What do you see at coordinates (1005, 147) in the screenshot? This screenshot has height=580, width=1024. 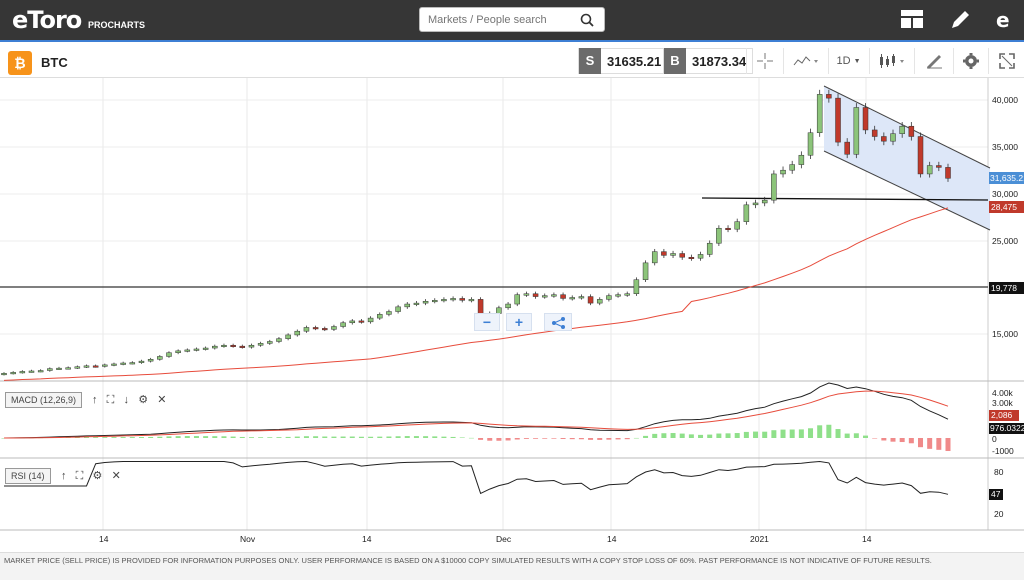 I see `price-tick: 35,000` at bounding box center [1005, 147].